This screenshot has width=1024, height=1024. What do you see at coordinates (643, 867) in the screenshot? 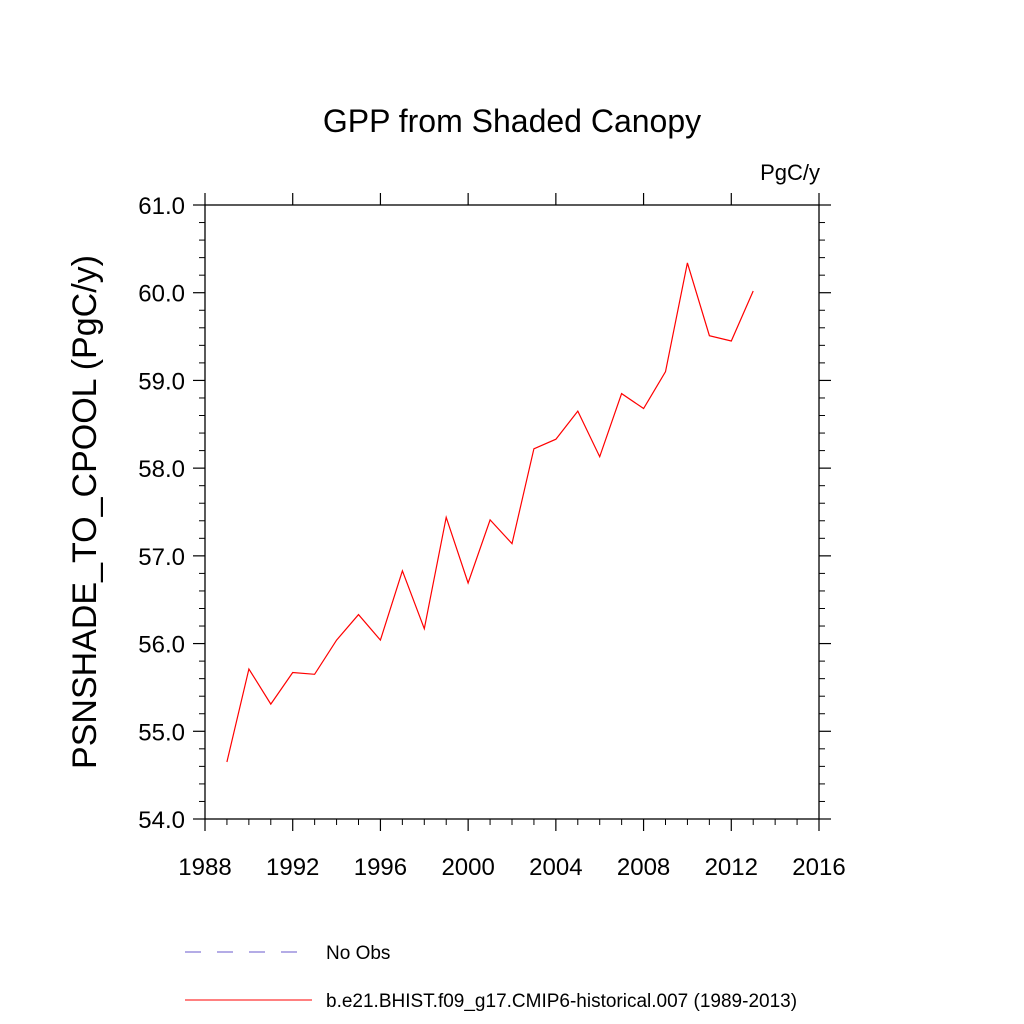
I see `x-tick-label: 2008` at bounding box center [643, 867].